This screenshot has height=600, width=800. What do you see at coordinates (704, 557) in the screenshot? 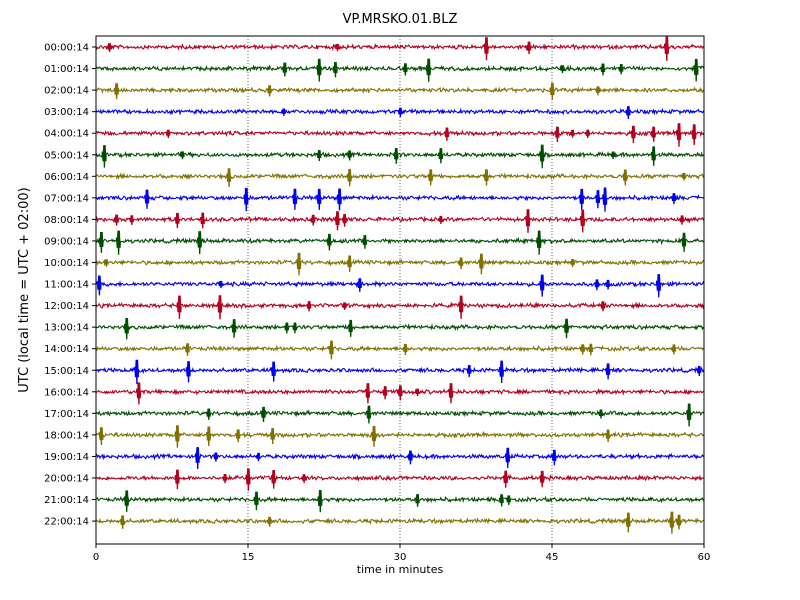
I see `x-tick-label: 60` at bounding box center [704, 557].